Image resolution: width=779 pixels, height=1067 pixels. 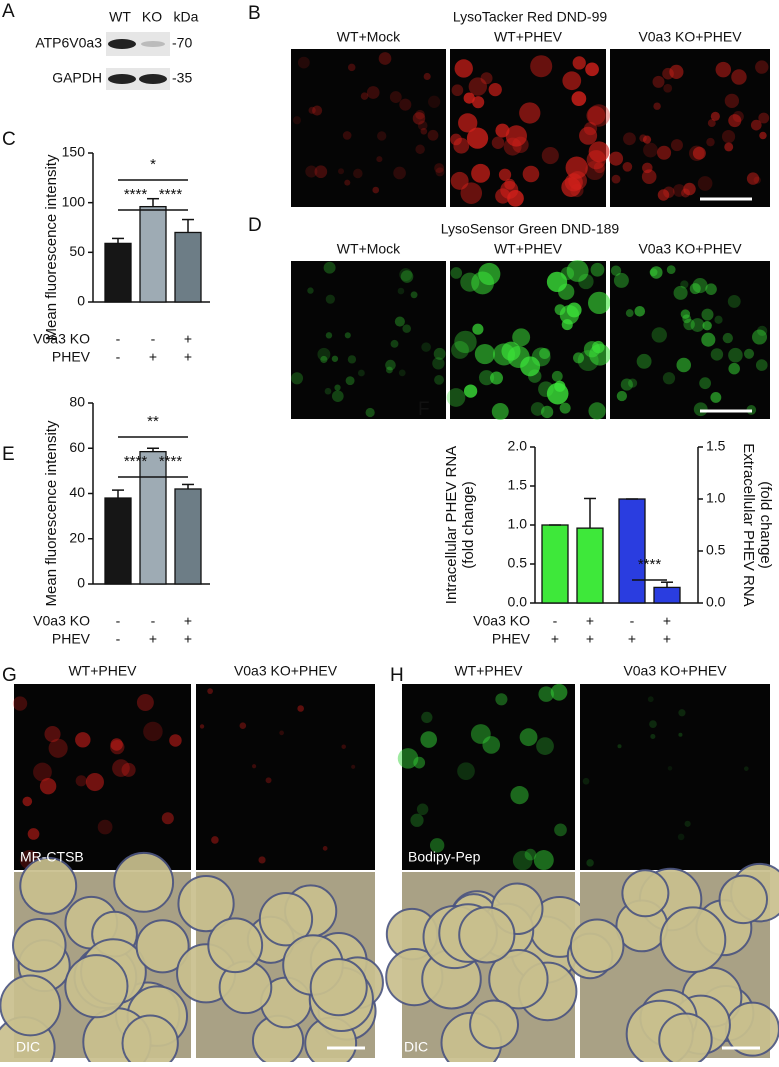 What do you see at coordinates (255, 225) in the screenshot?
I see `panel-letter: D` at bounding box center [255, 225].